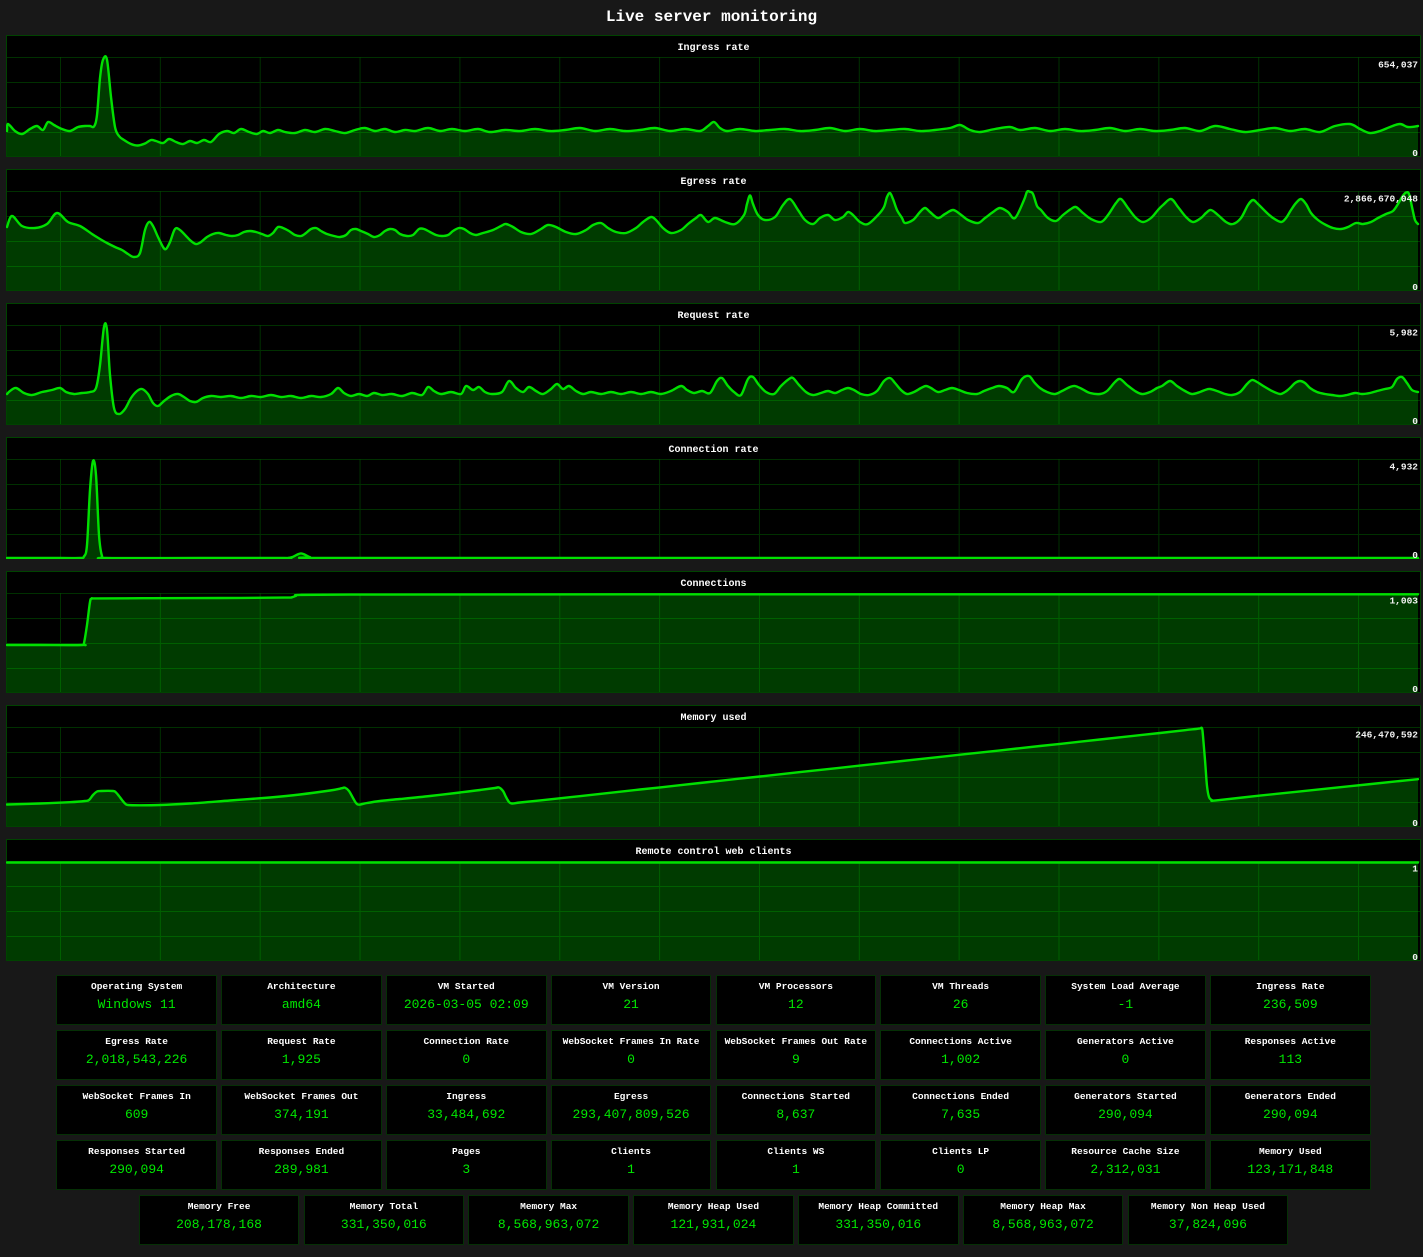  I want to click on svg-text: Memory used, so click(713, 718).